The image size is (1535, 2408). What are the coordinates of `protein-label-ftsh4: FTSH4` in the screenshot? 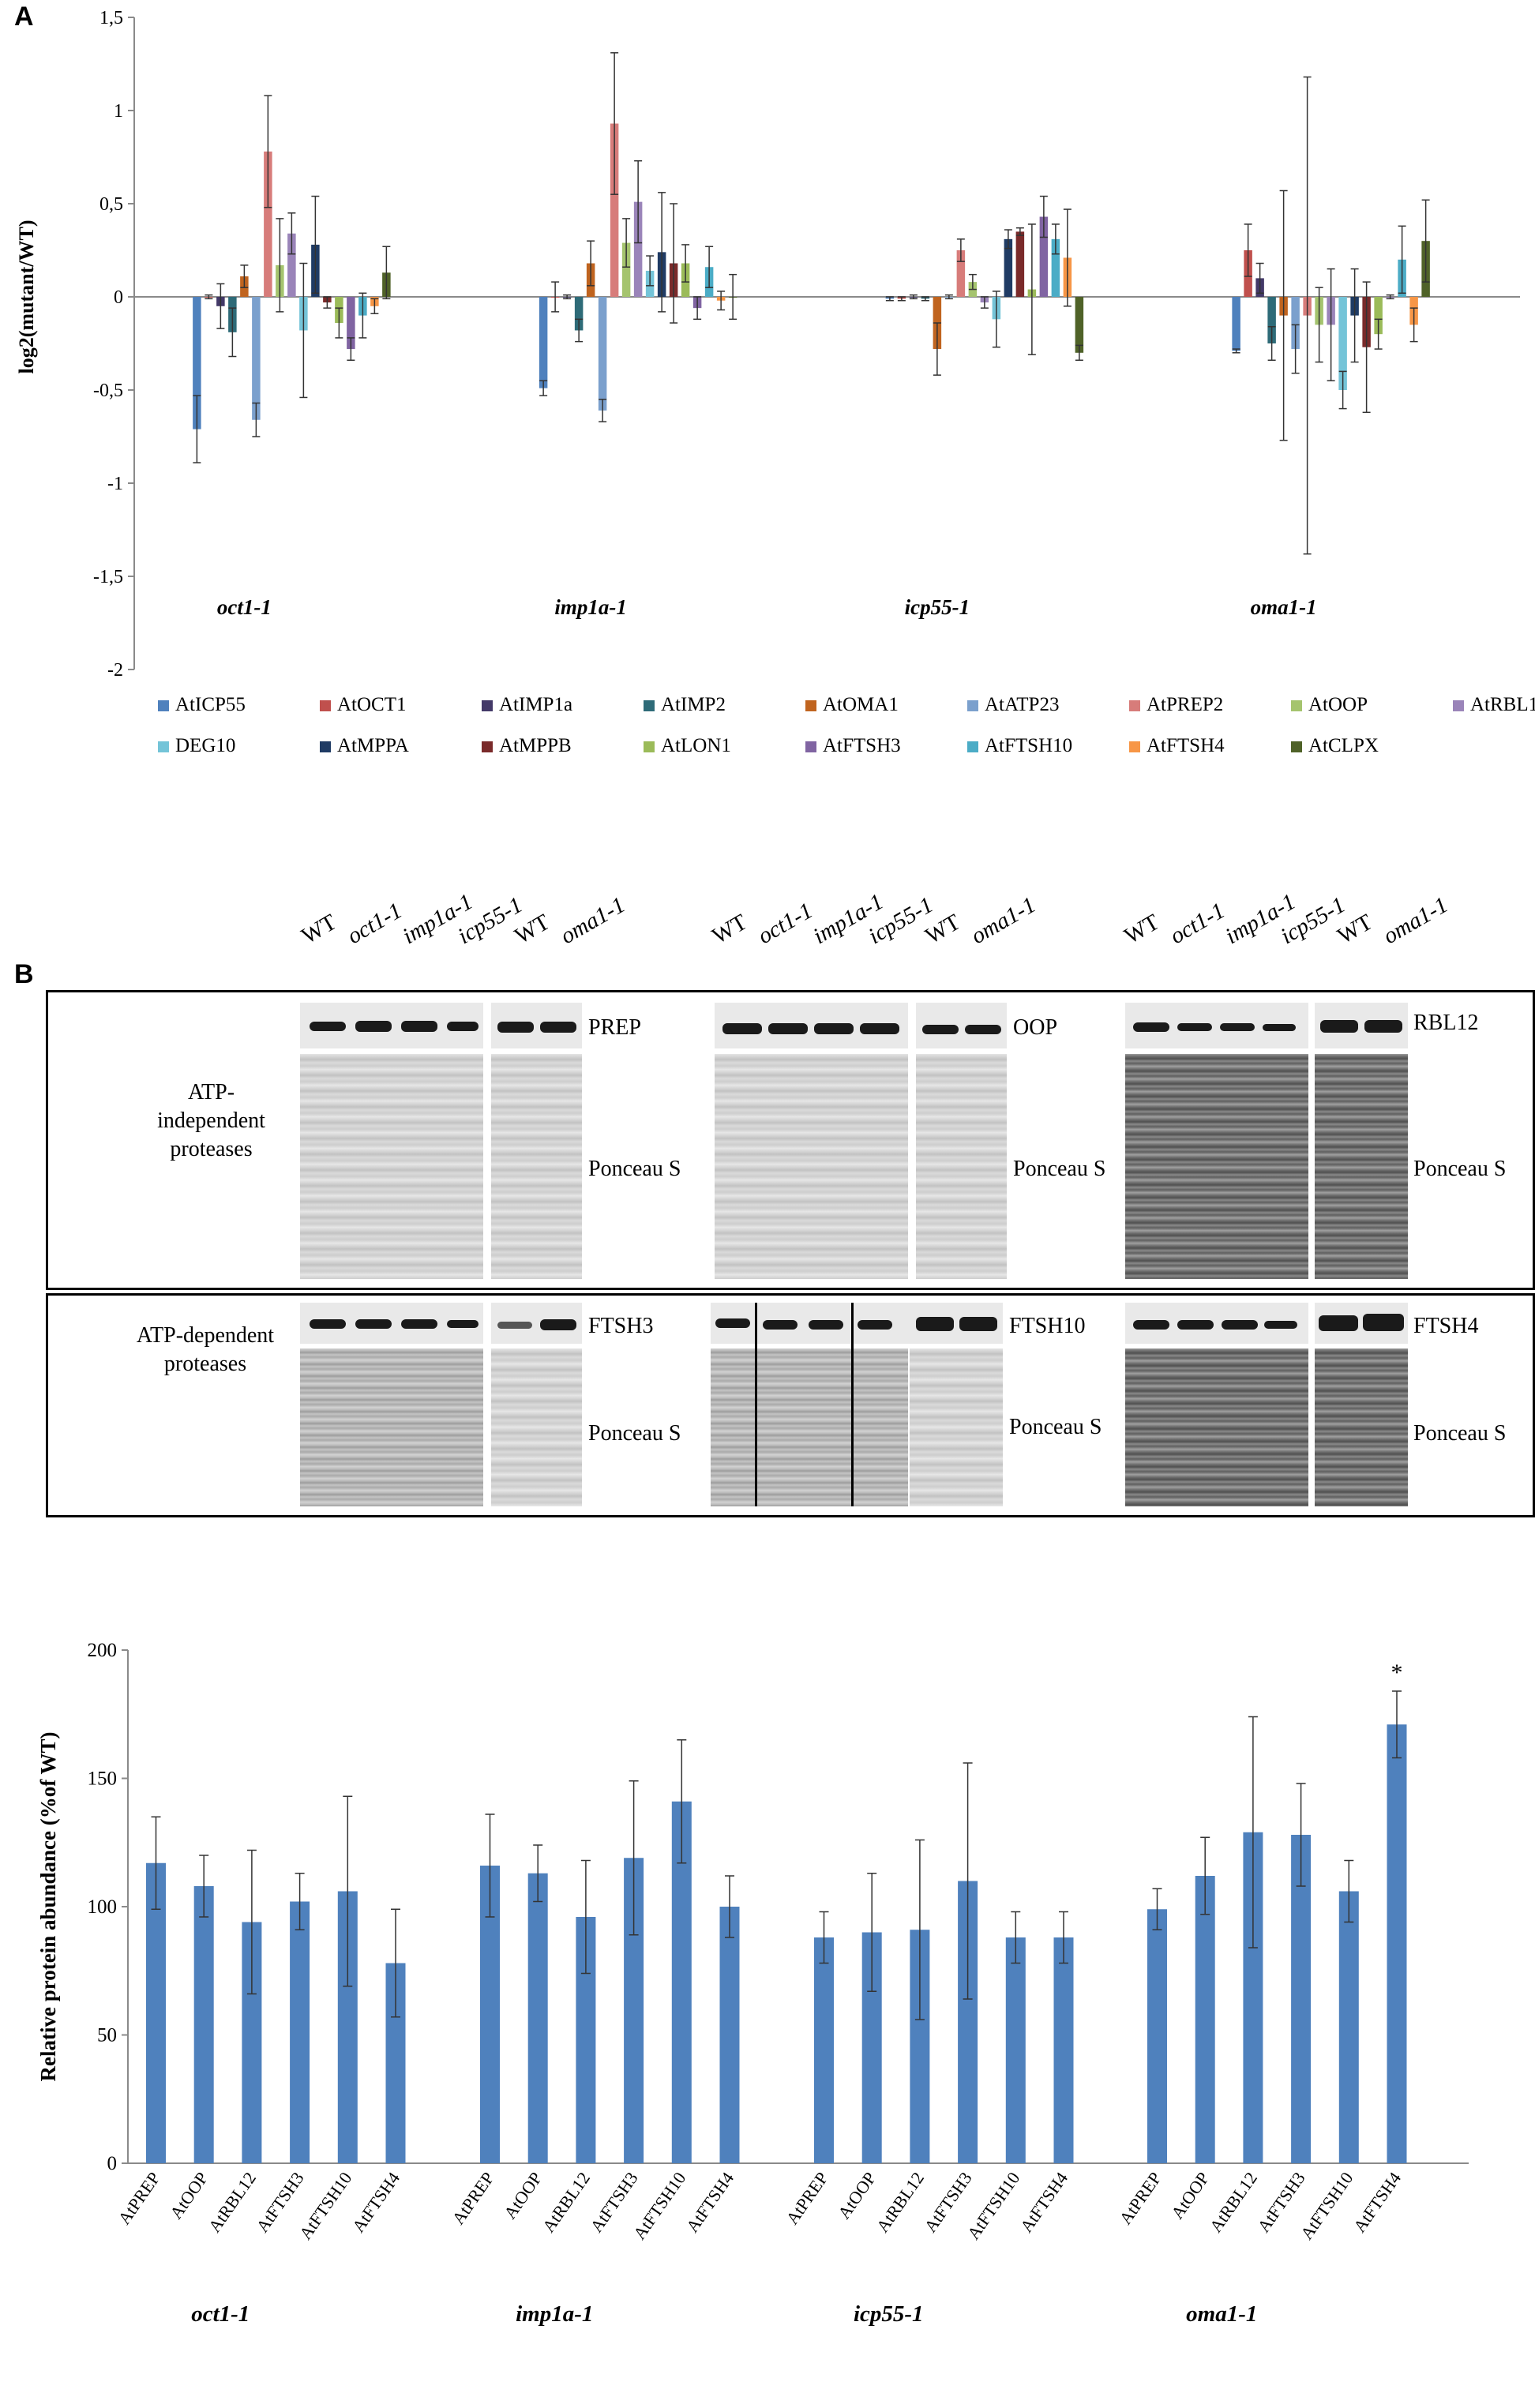 It's located at (1446, 1326).